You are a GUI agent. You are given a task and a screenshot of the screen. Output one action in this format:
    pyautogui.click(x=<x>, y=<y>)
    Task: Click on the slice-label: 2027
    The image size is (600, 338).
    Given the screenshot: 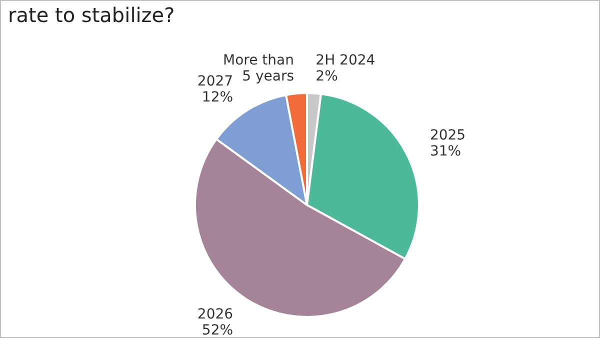 What is the action you would take?
    pyautogui.click(x=215, y=81)
    